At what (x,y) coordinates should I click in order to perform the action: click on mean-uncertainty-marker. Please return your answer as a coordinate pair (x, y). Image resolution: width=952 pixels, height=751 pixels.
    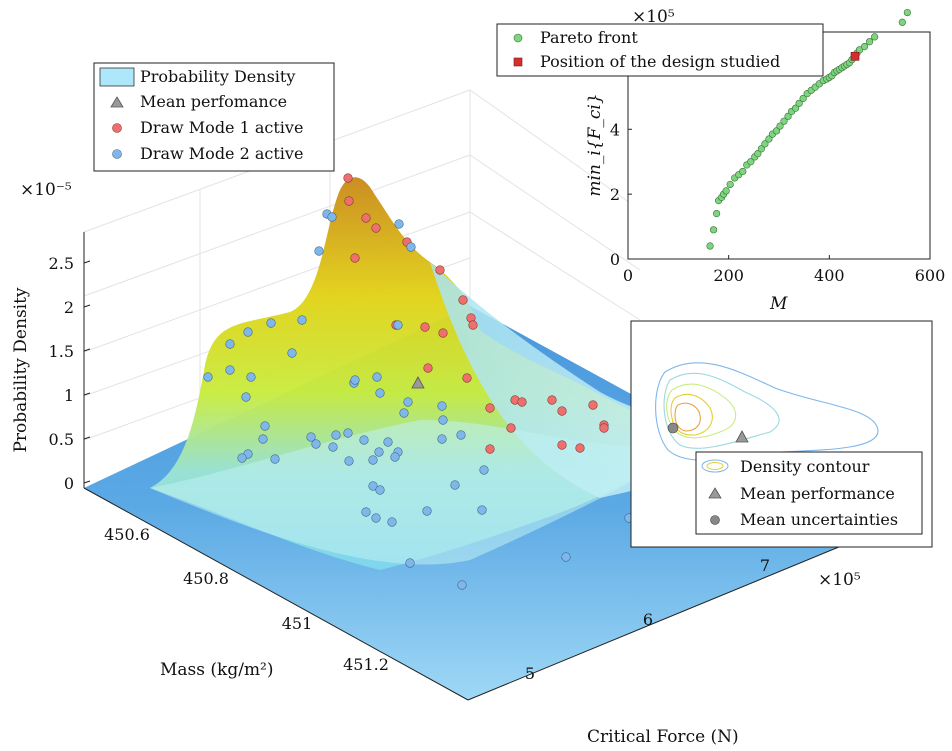
    Looking at the image, I should click on (673, 428).